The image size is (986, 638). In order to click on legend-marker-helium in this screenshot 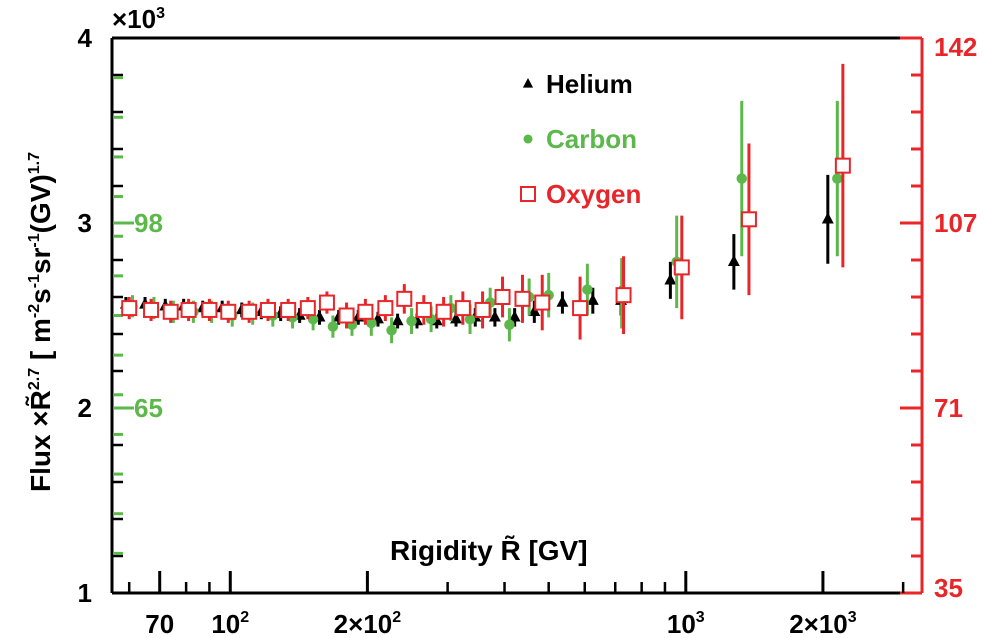, I will do `click(528, 83)`.